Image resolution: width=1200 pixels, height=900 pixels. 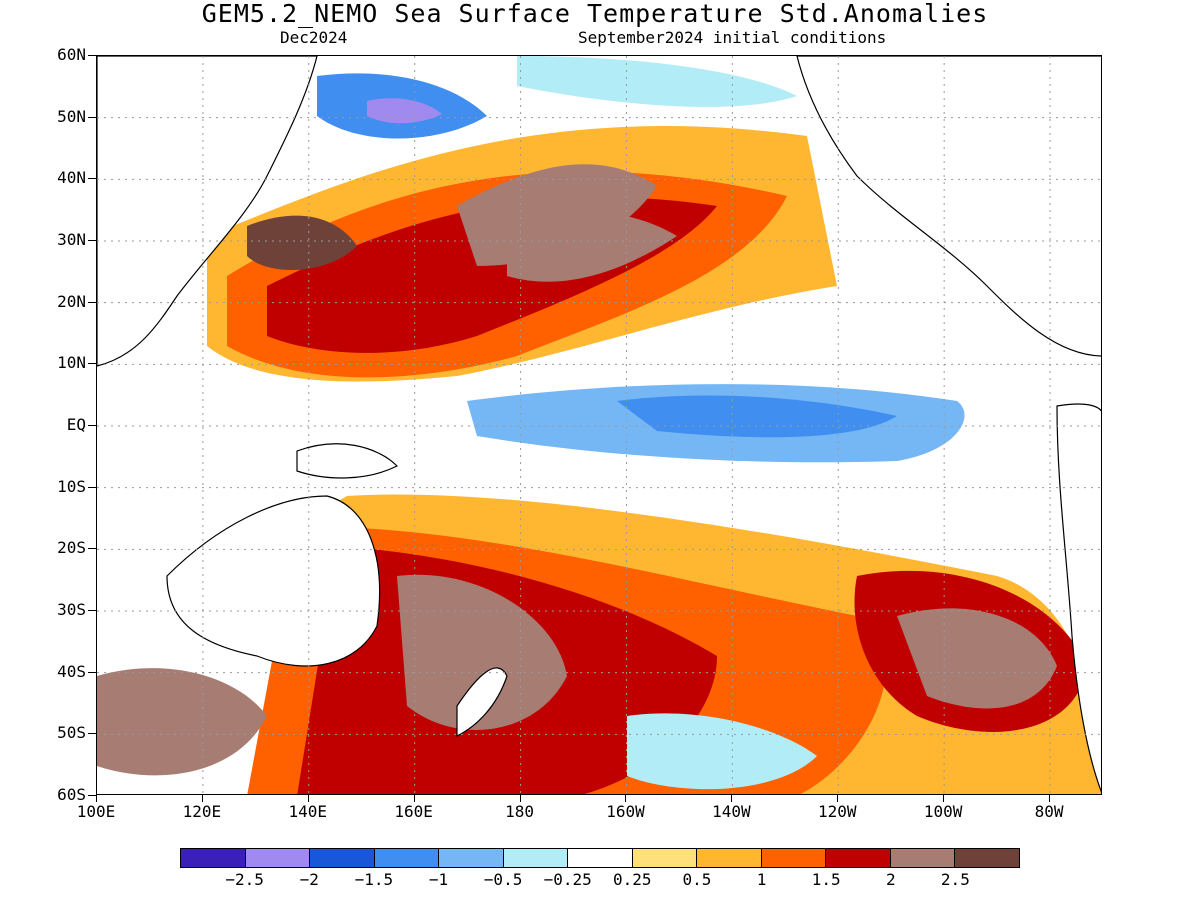 What do you see at coordinates (71, 363) in the screenshot?
I see `lat-label: 10N` at bounding box center [71, 363].